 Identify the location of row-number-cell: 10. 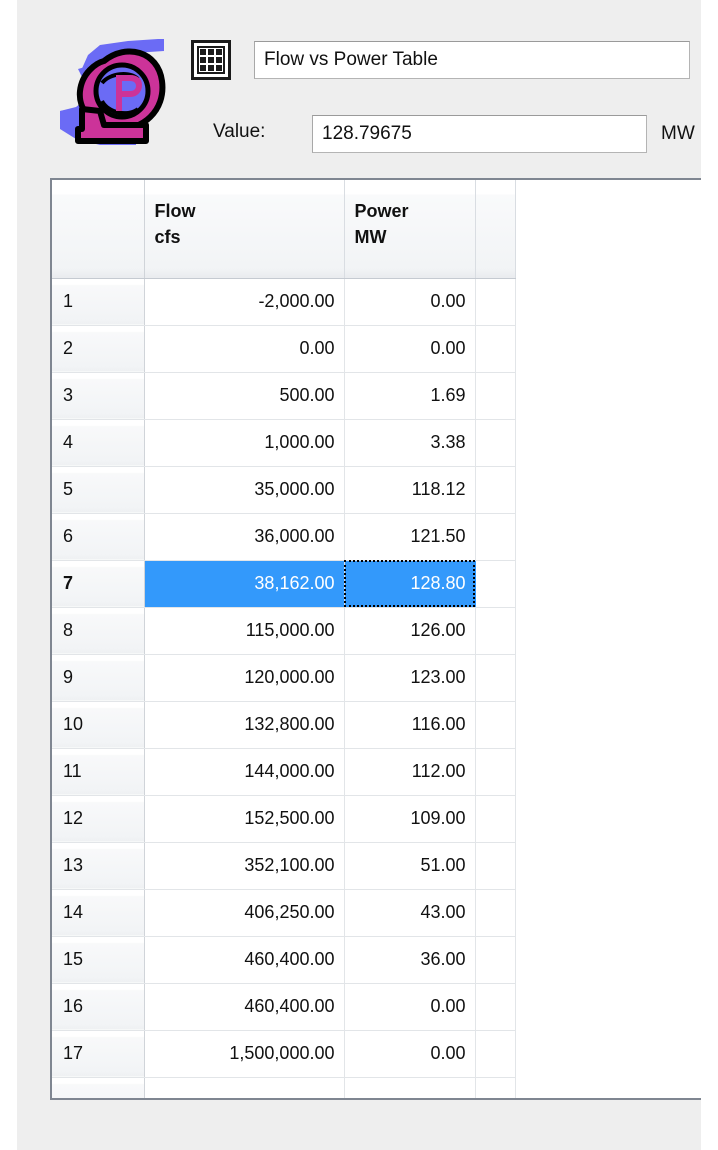
(98, 725).